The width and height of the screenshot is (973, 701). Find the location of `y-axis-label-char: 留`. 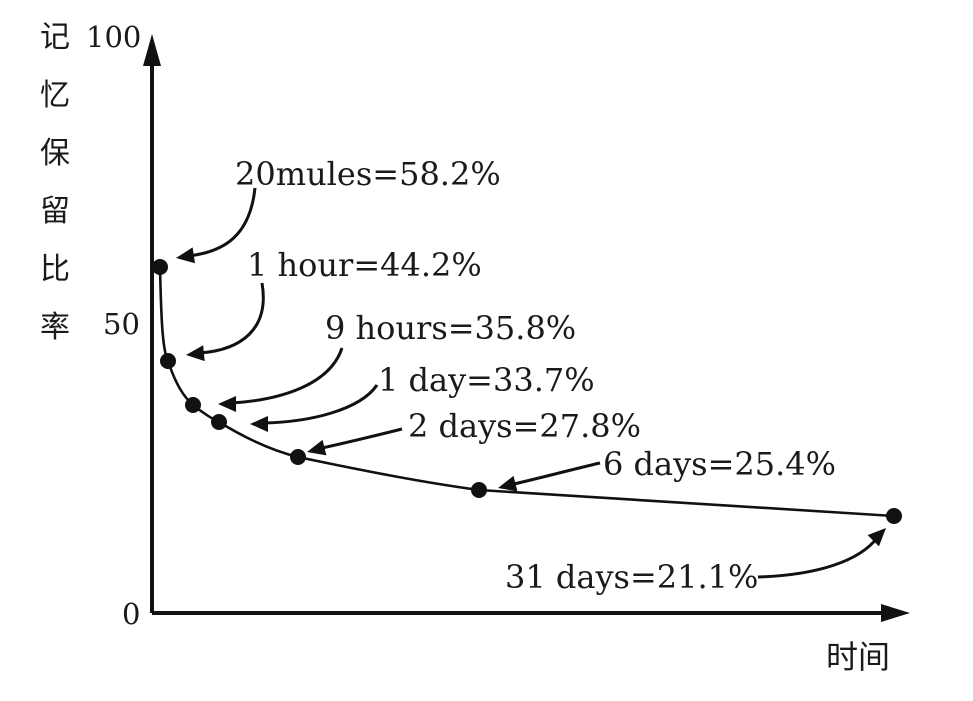

y-axis-label-char: 留 is located at coordinates (55, 211).